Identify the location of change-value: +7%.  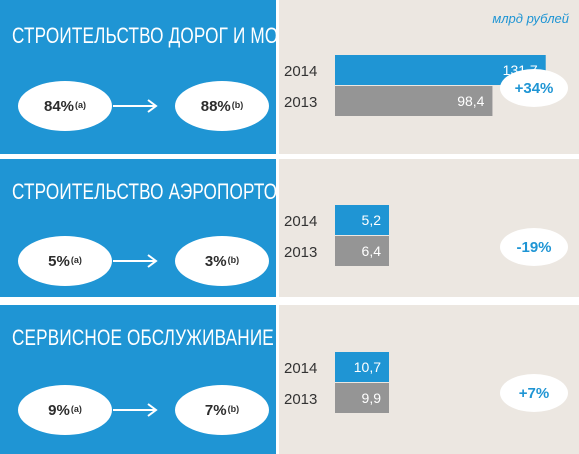
(534, 393).